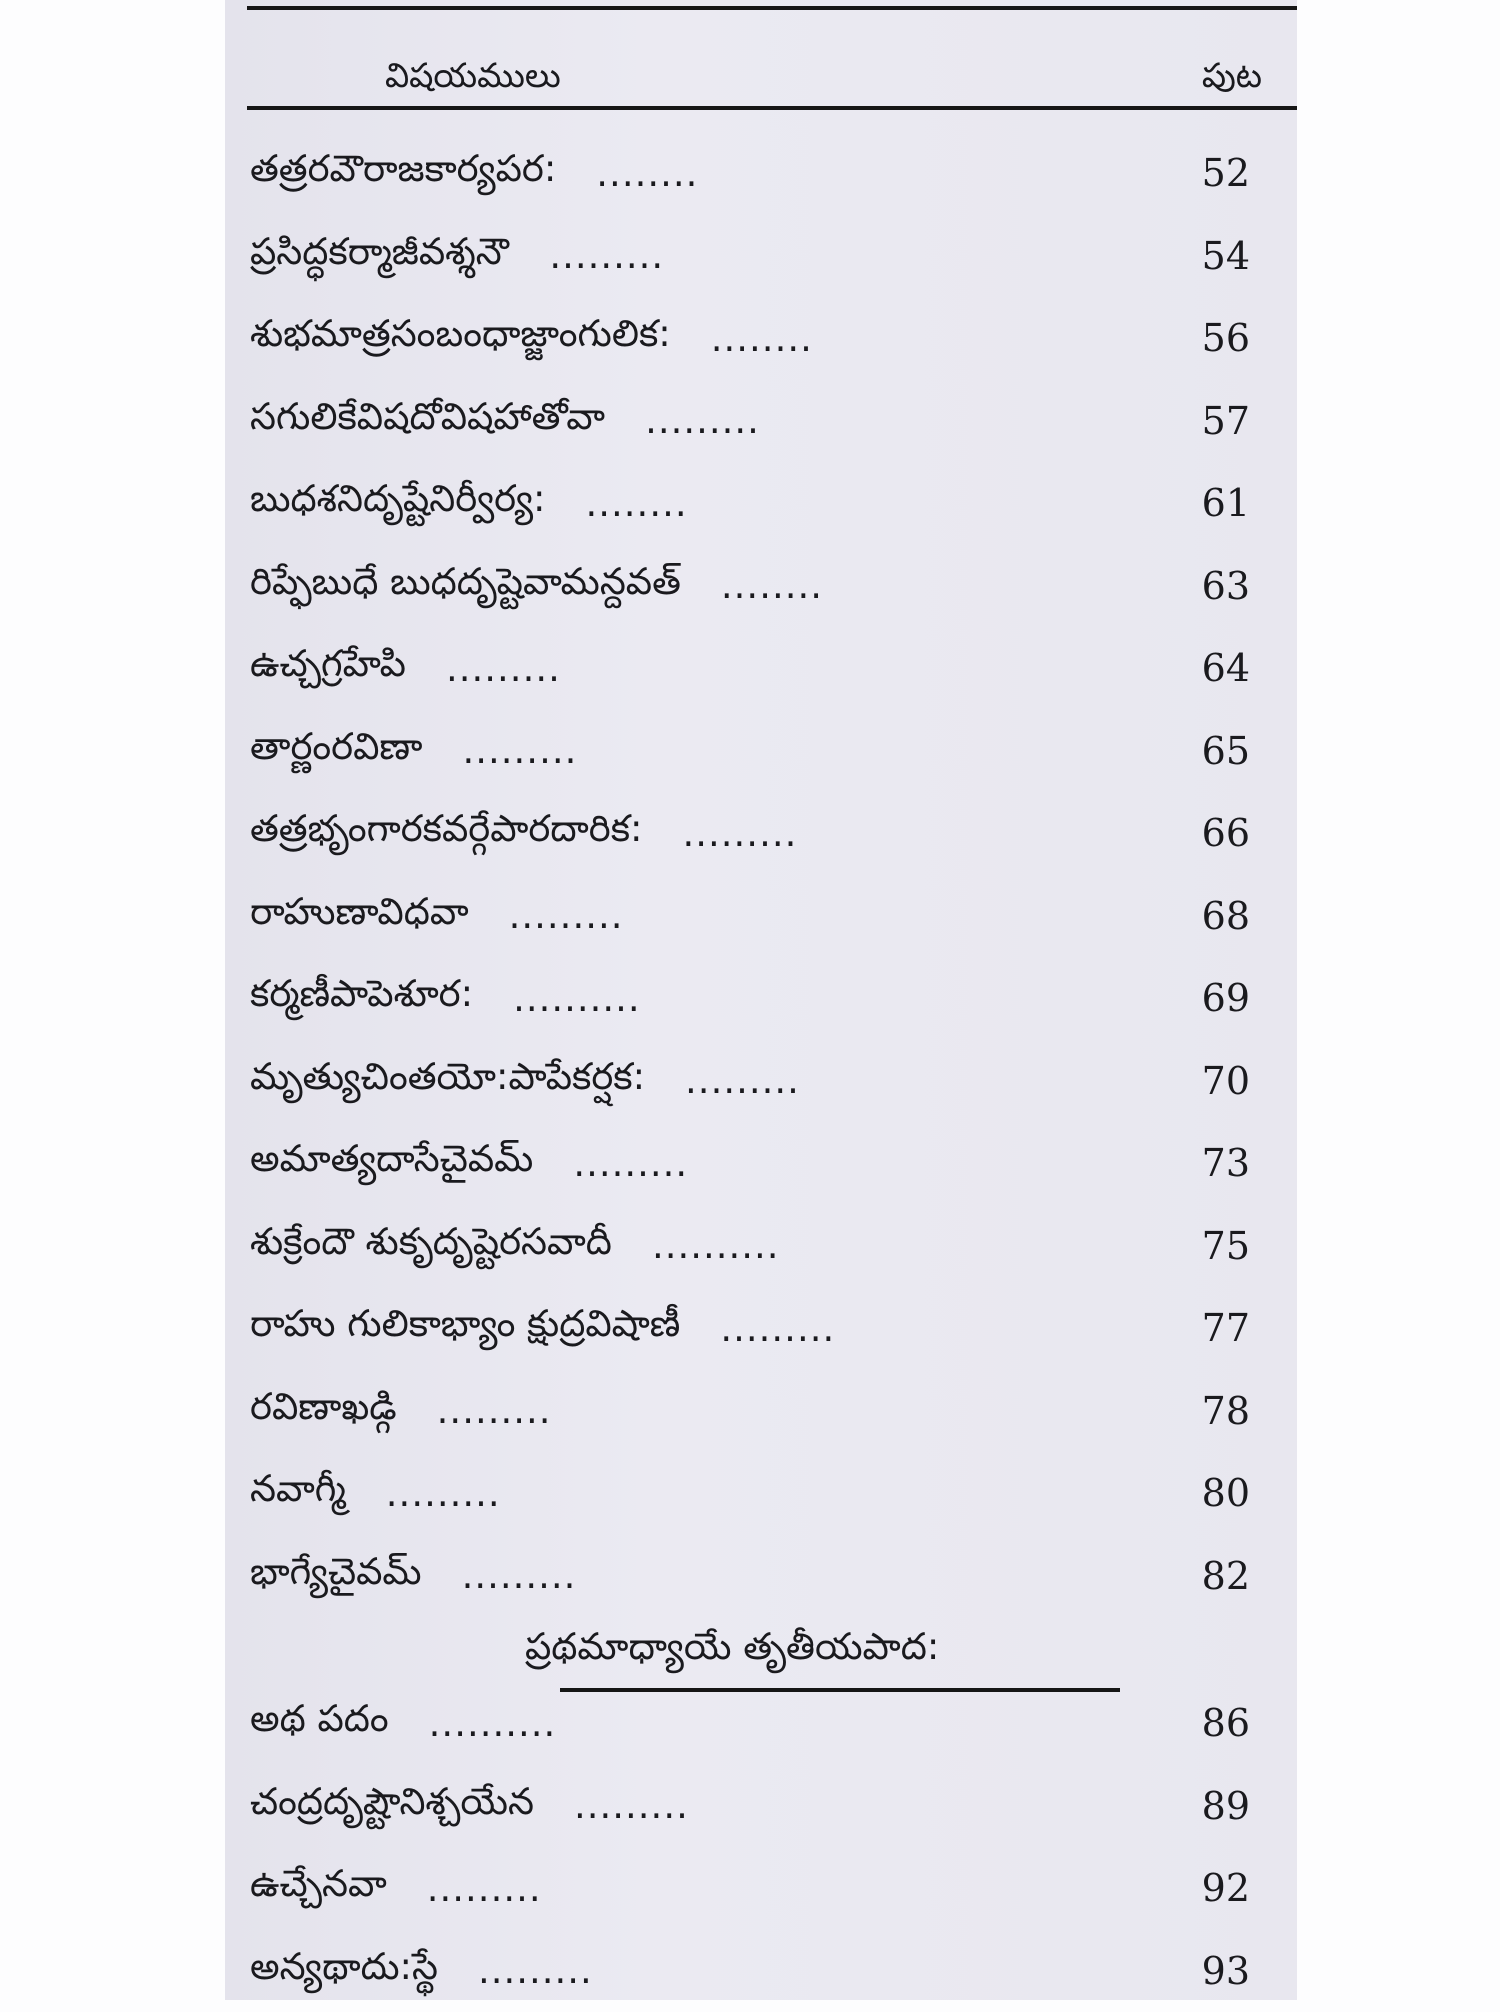 The image size is (1500, 2012). What do you see at coordinates (1226, 421) in the screenshot?
I see `entry-page-number: 57` at bounding box center [1226, 421].